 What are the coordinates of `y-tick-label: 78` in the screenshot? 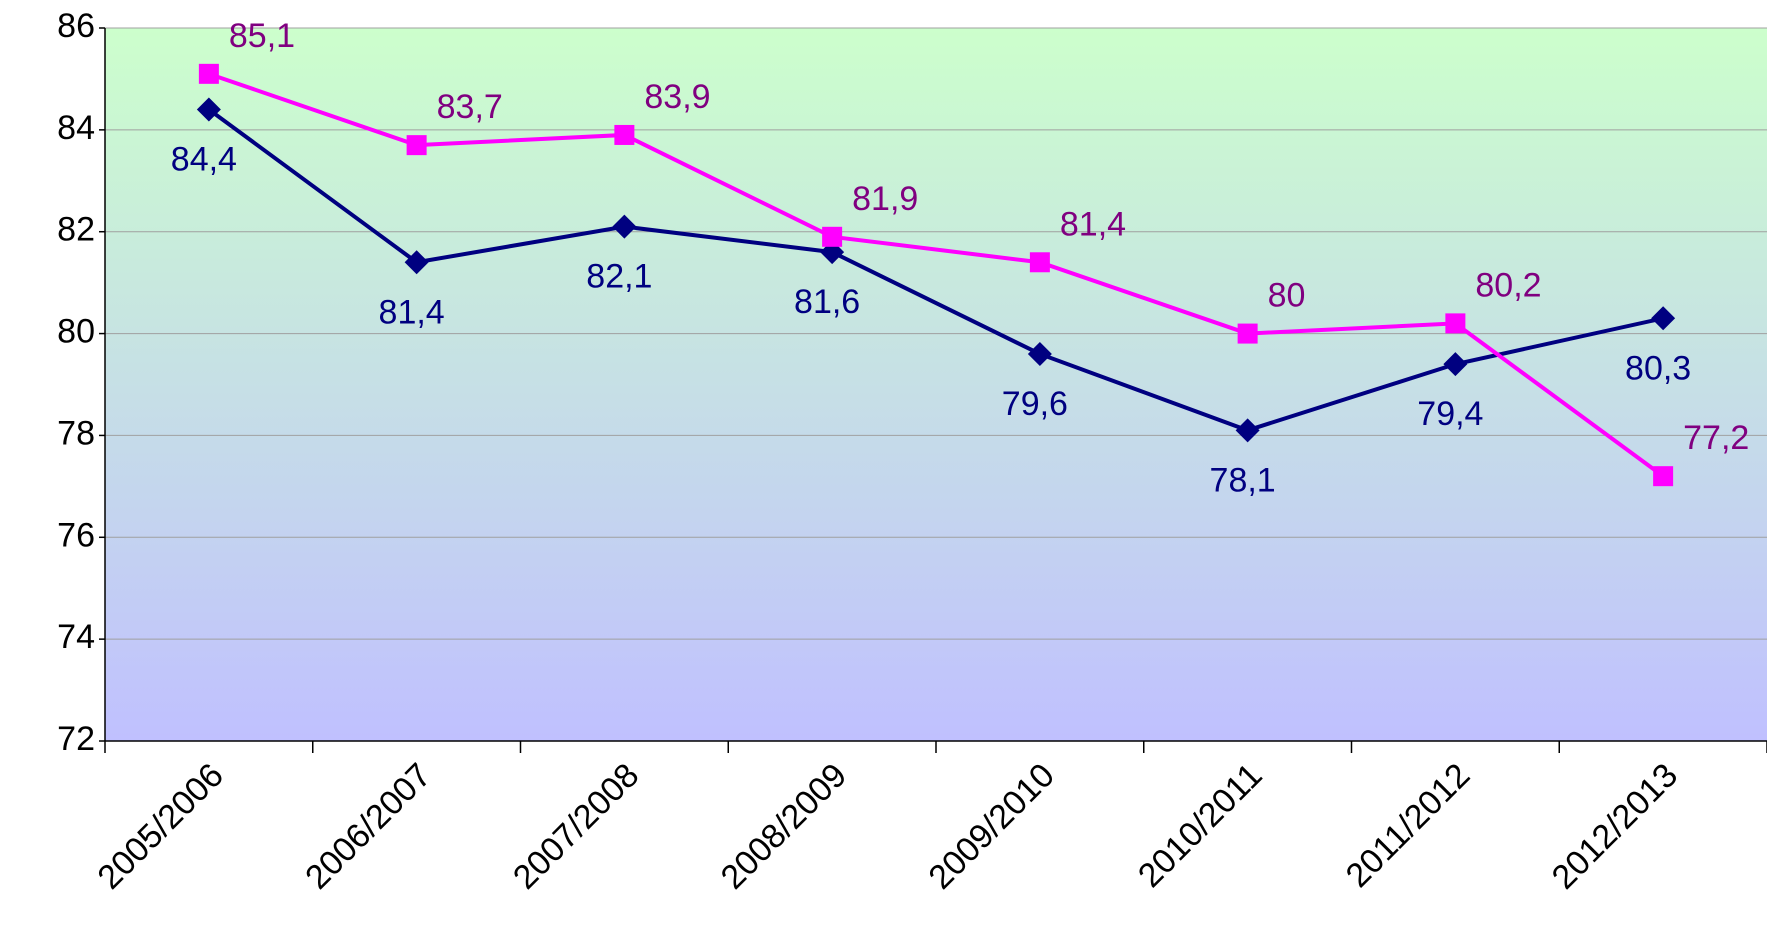 It's located at (76, 433).